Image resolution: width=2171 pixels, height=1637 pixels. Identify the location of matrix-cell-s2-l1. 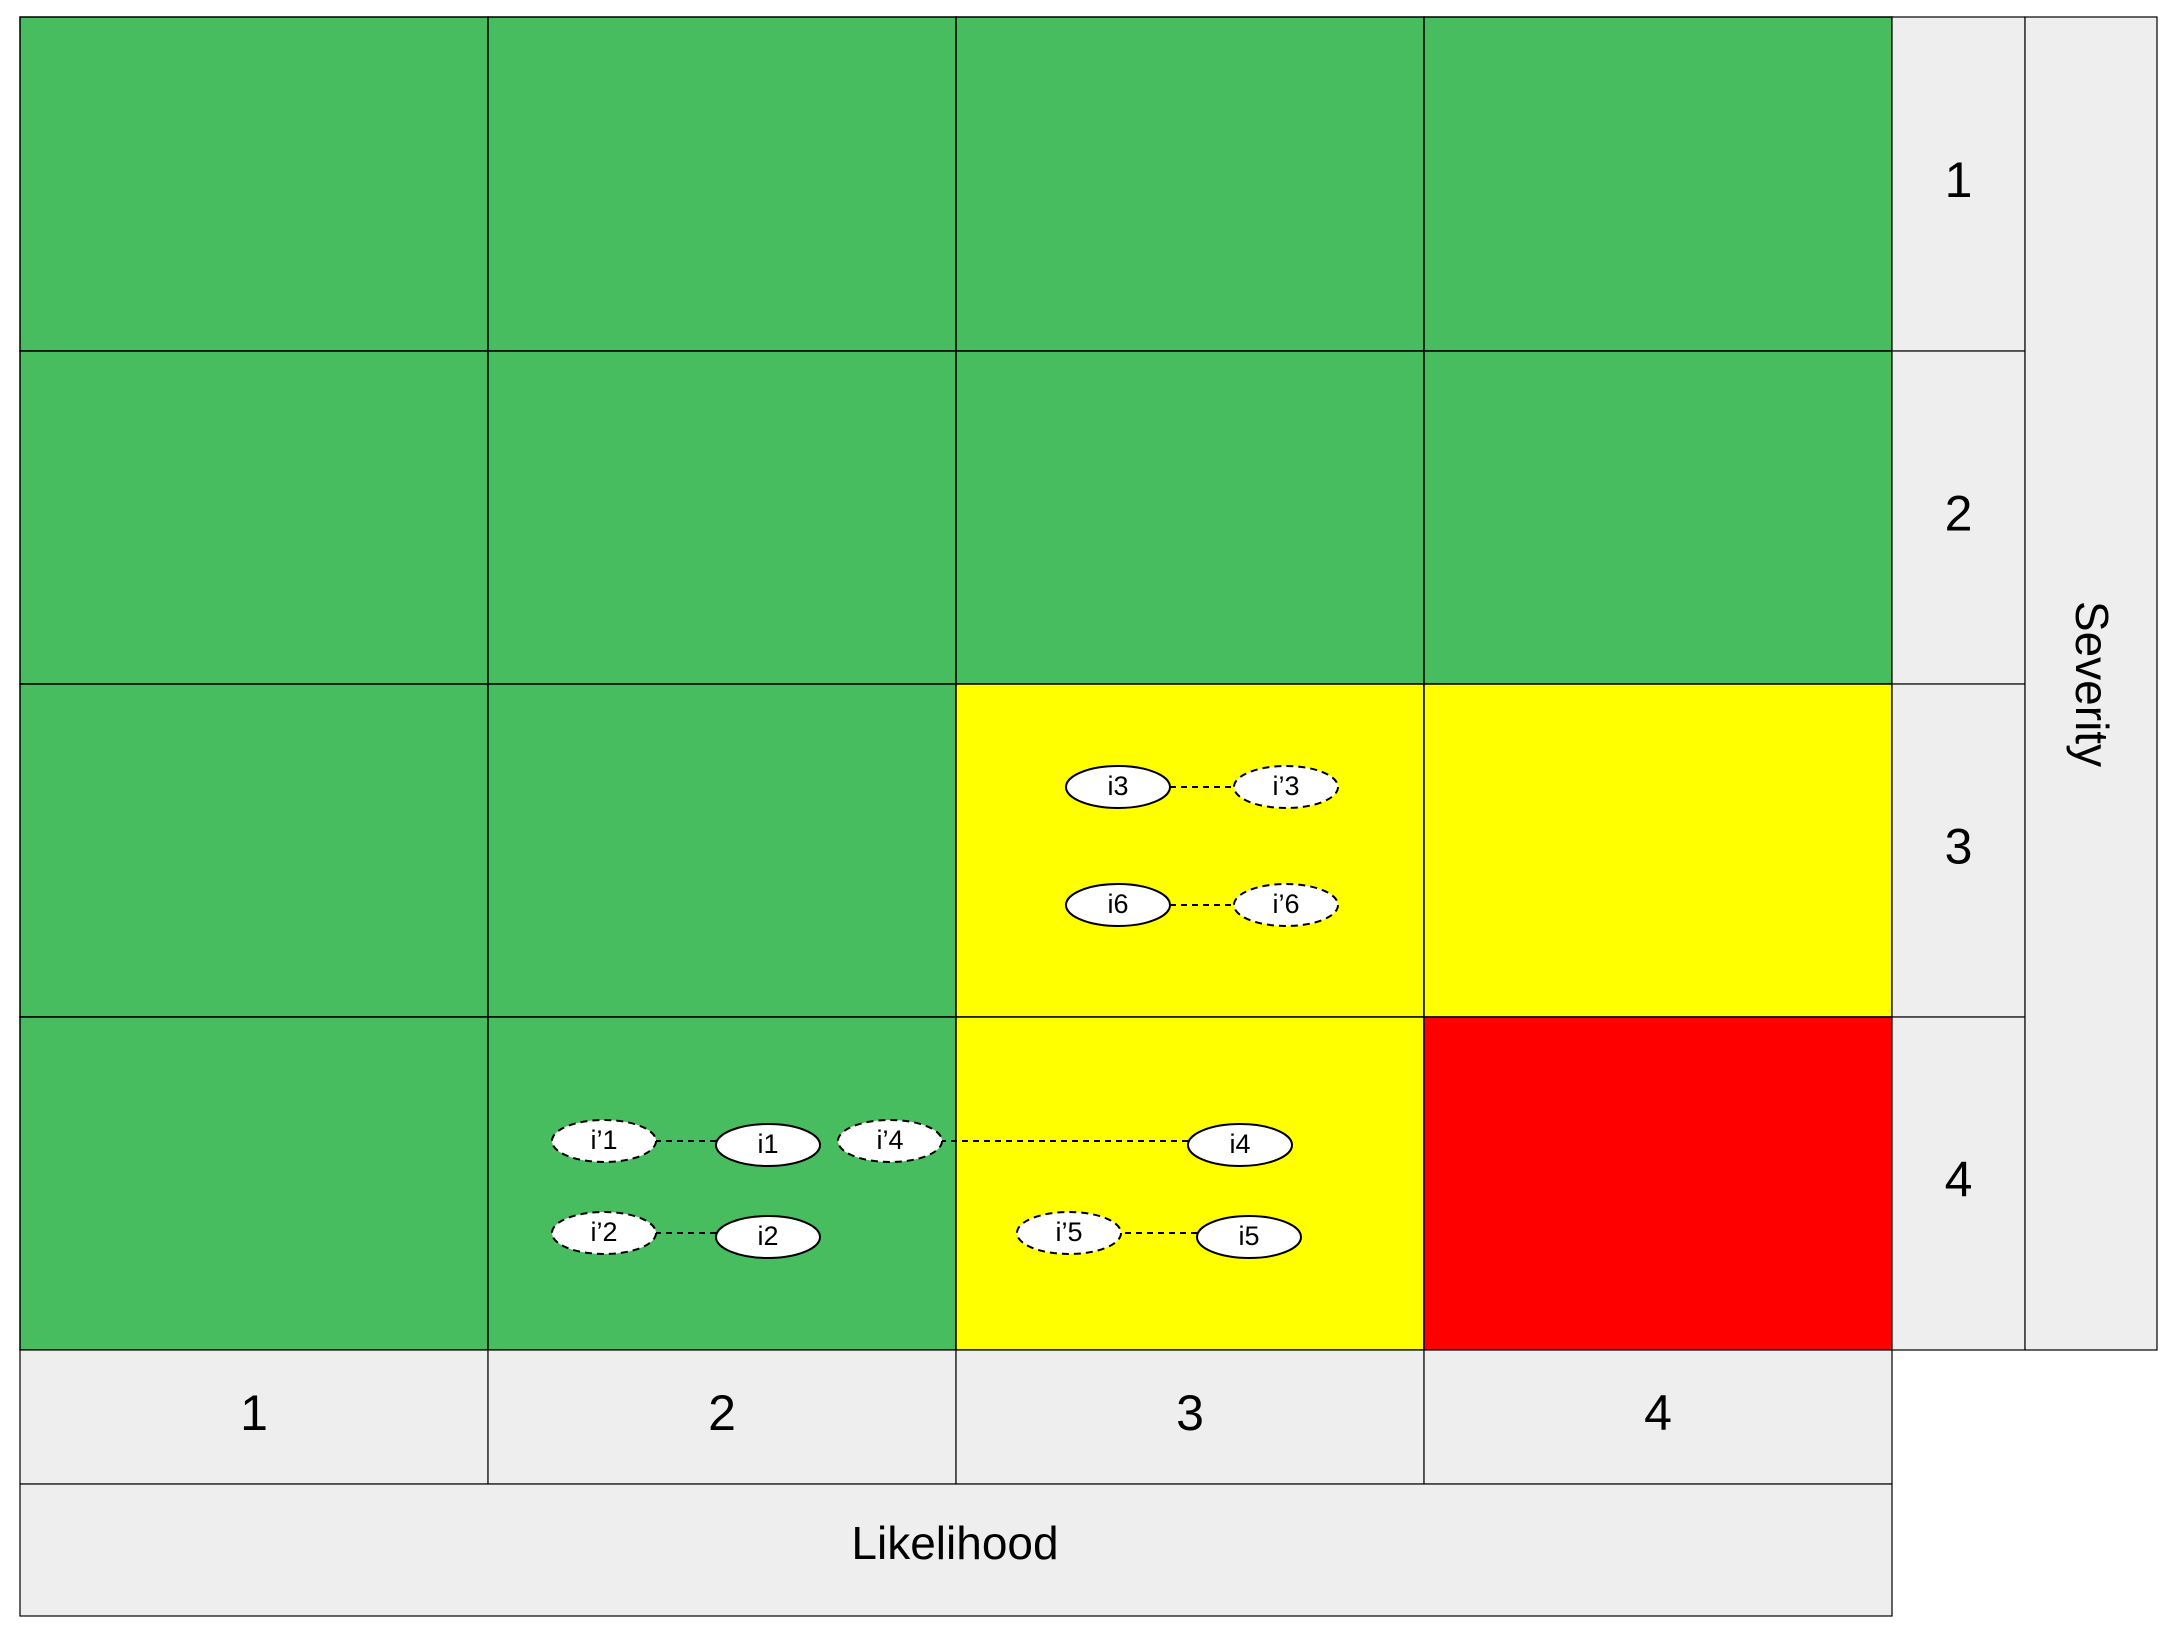
(254, 517).